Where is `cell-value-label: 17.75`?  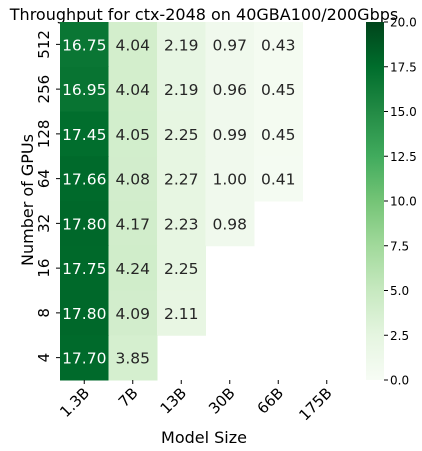
cell-value-label: 17.75 is located at coordinates (84, 269).